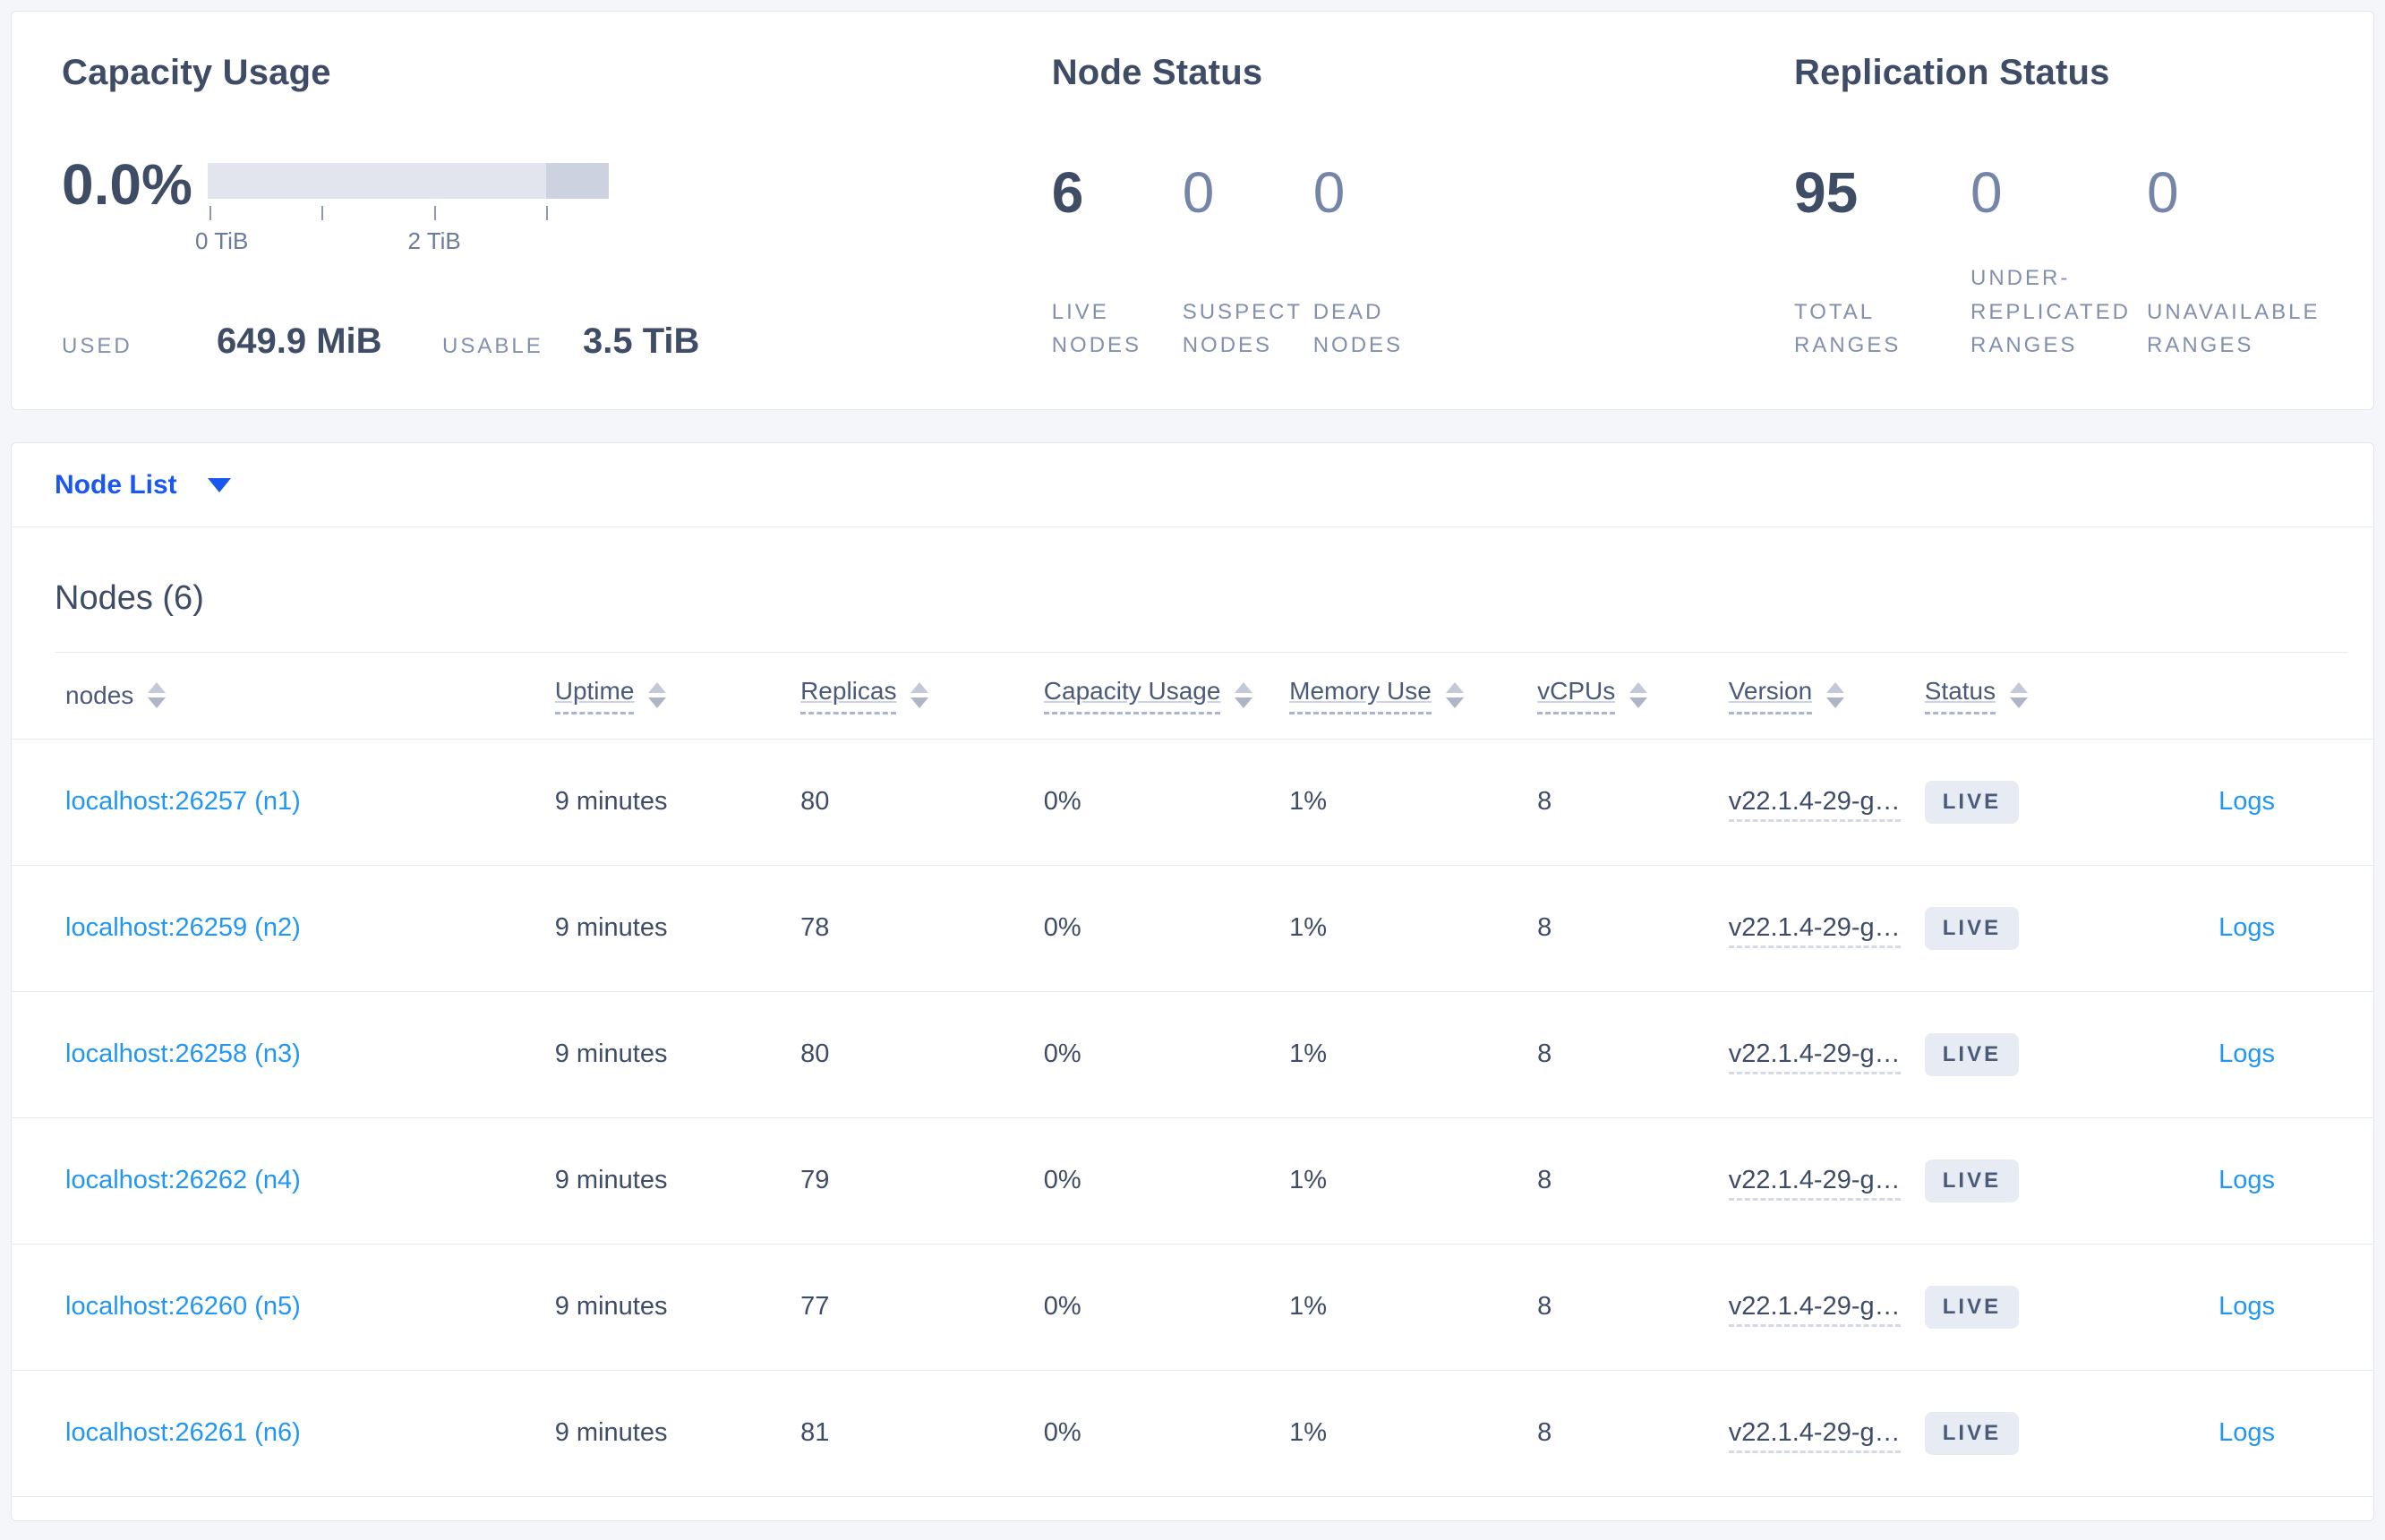 The width and height of the screenshot is (2385, 1540). Describe the element at coordinates (222, 240) in the screenshot. I see `gauge-tick-label-0: 0 TiB` at that location.